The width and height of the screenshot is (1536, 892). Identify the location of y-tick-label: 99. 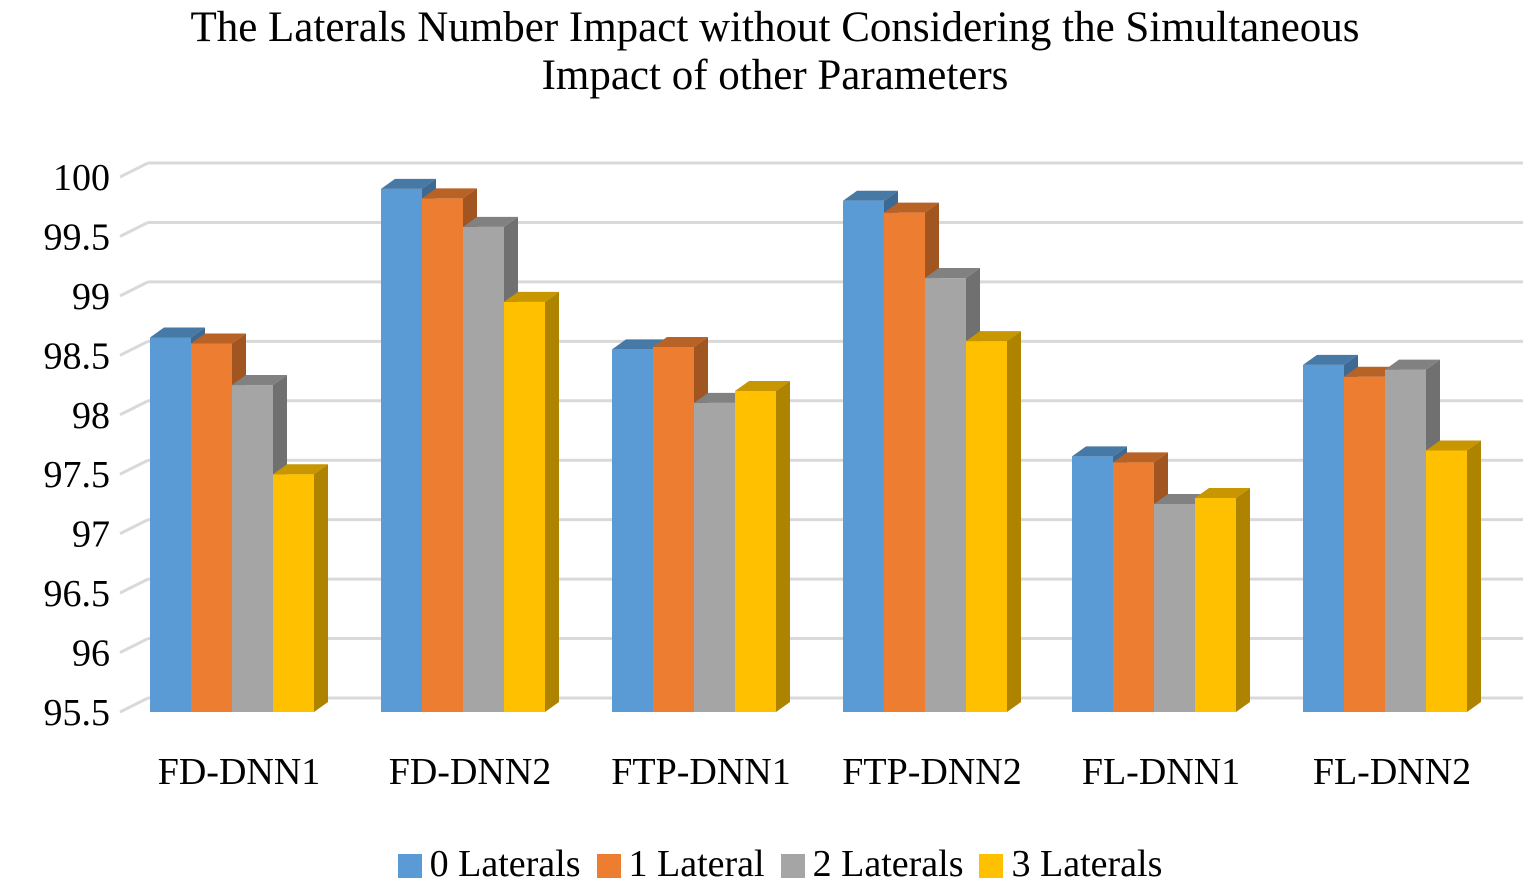
(91, 297).